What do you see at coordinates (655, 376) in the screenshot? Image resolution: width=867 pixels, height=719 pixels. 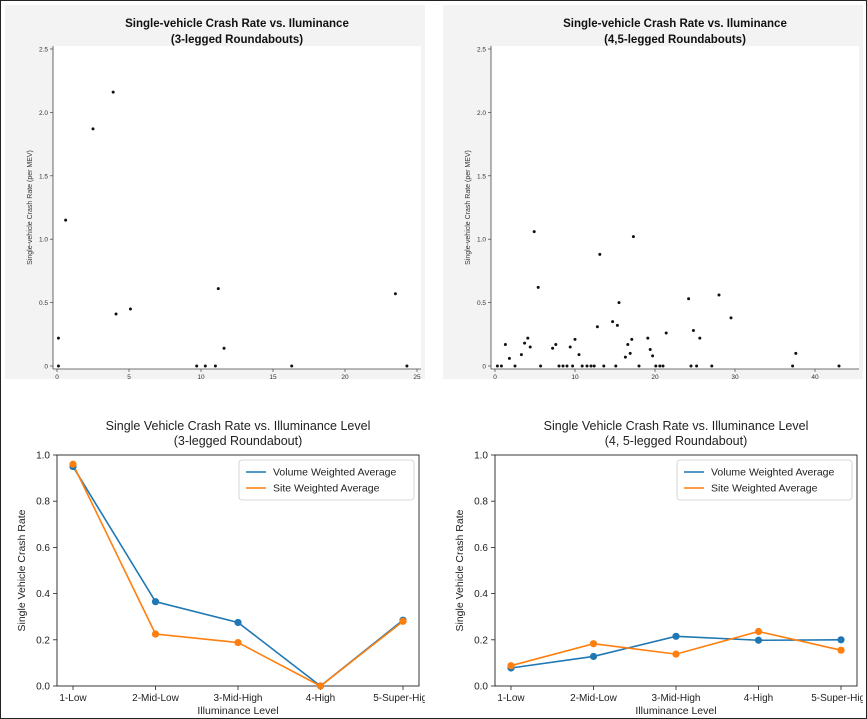 I see `x-tick-label: 20` at bounding box center [655, 376].